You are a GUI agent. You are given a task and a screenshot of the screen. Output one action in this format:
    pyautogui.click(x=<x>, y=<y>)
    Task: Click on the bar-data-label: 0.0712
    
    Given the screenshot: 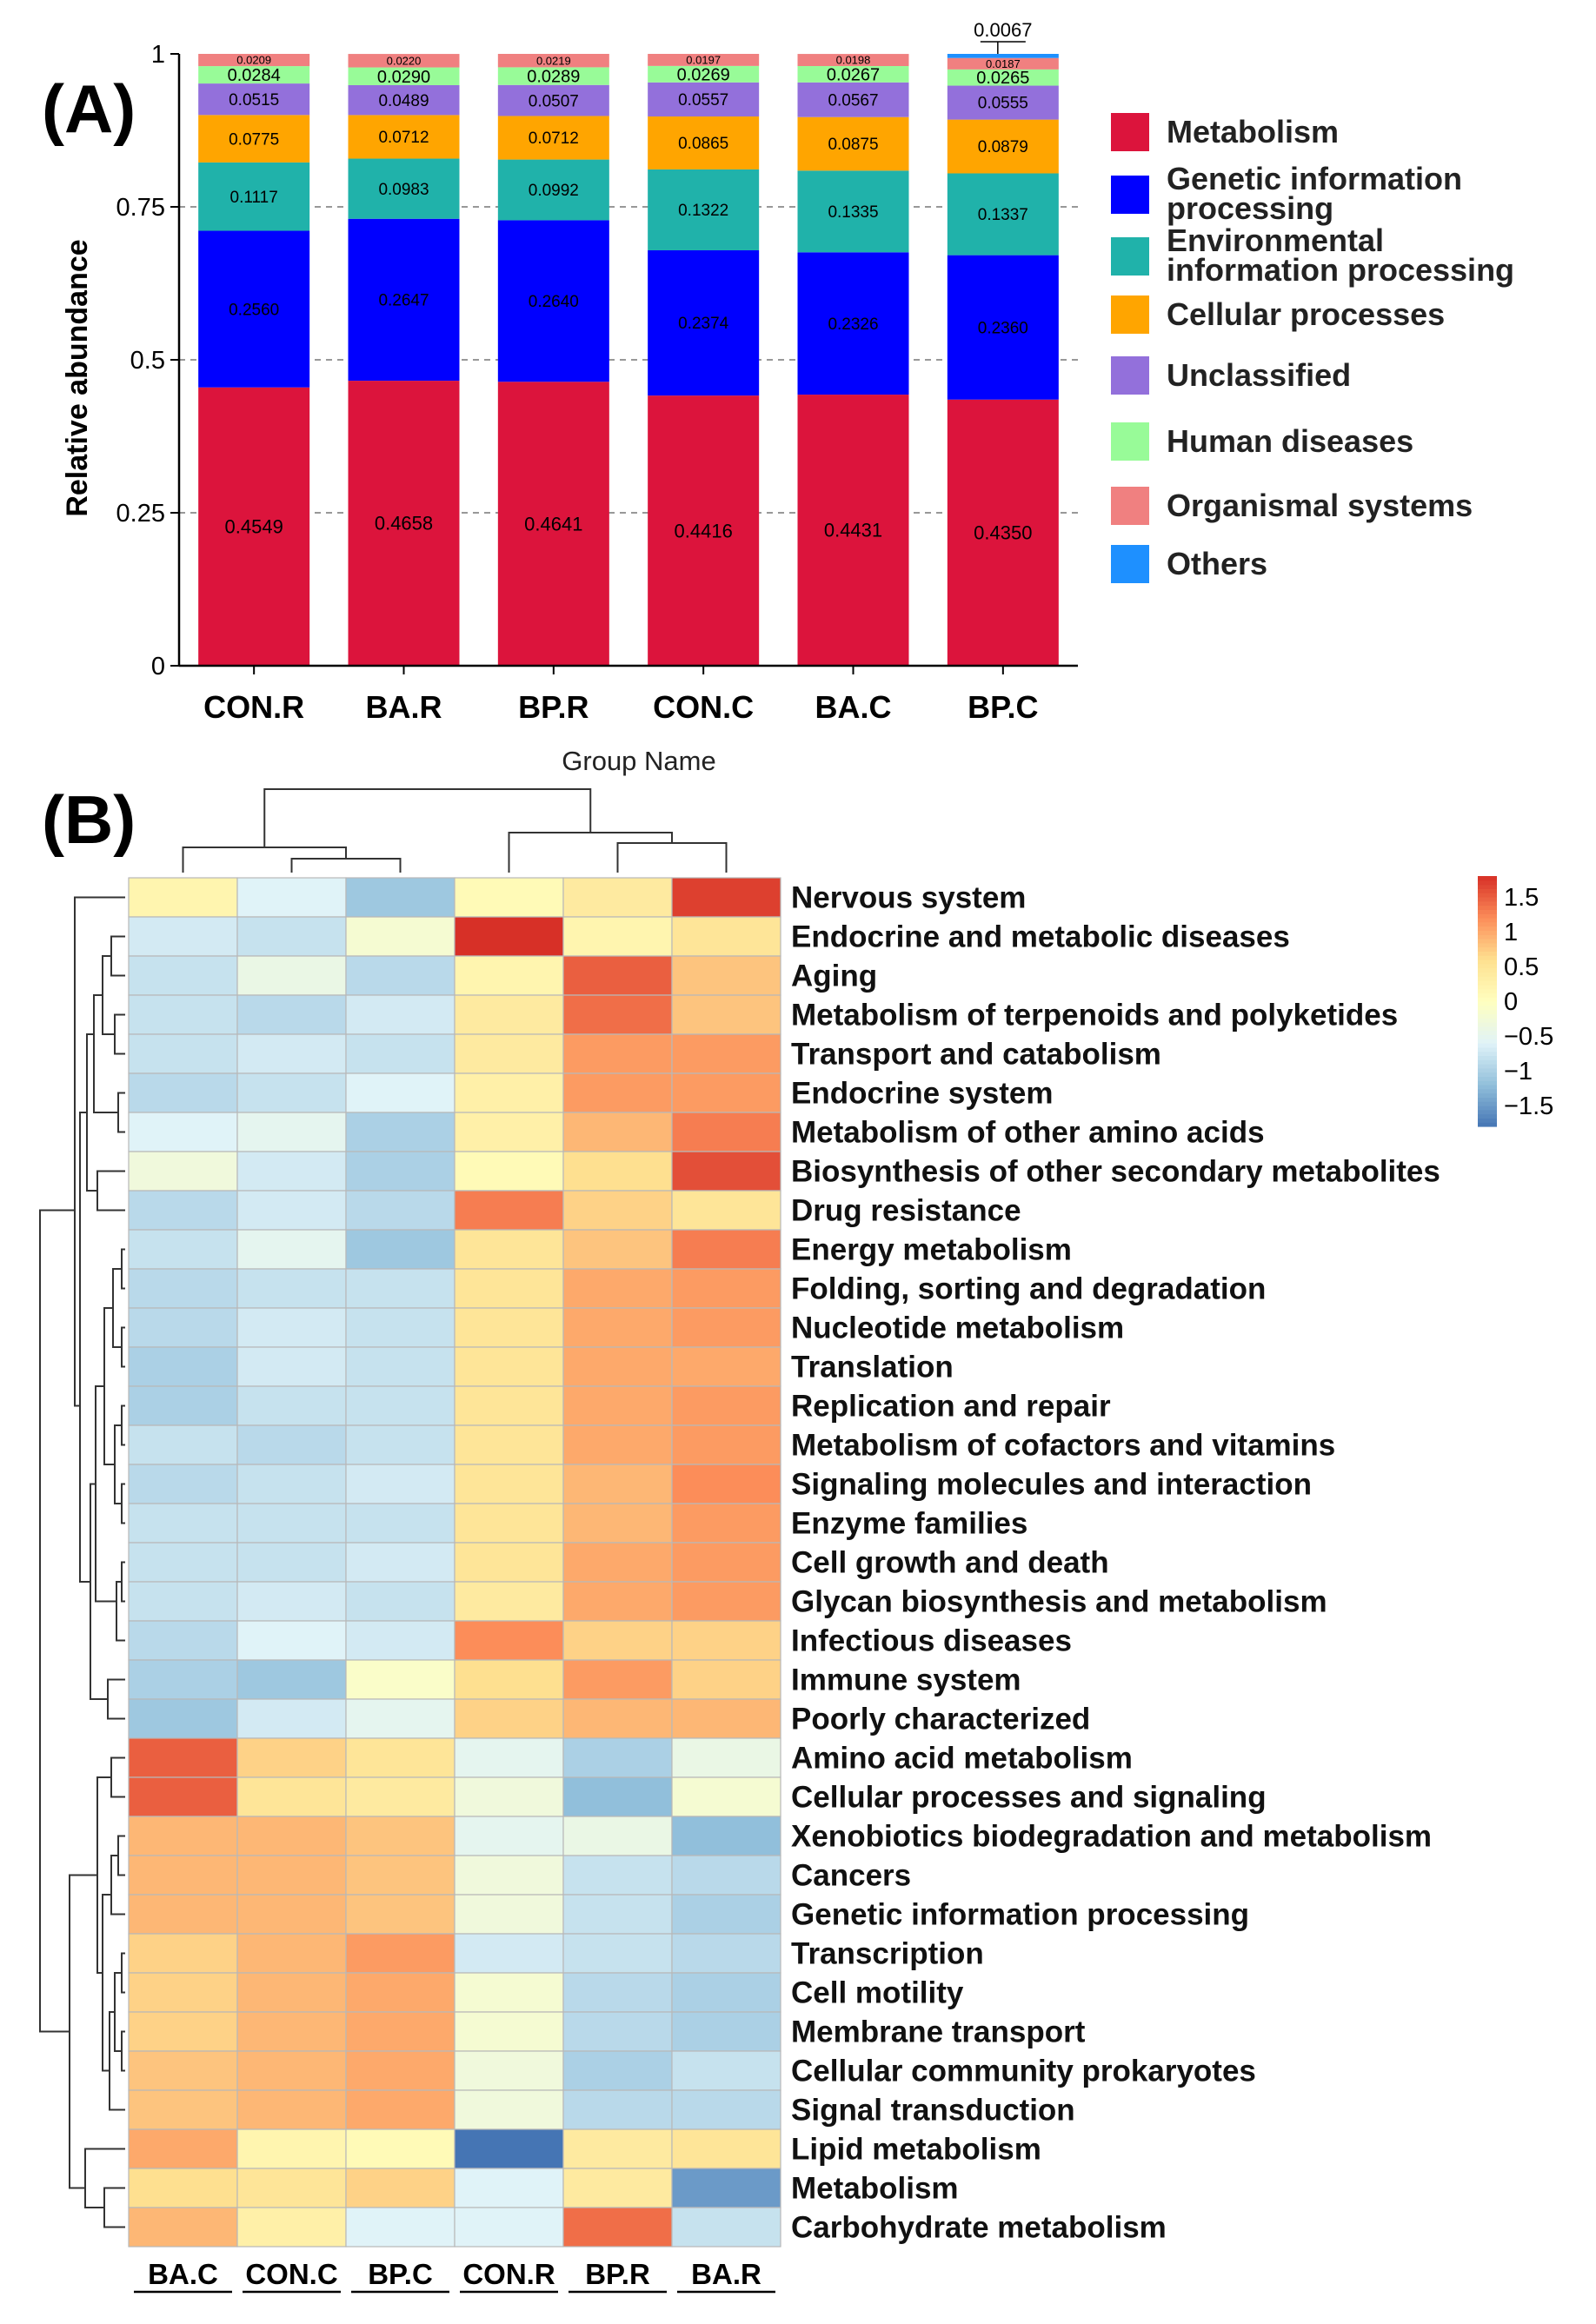 What is the action you would take?
    pyautogui.click(x=554, y=139)
    